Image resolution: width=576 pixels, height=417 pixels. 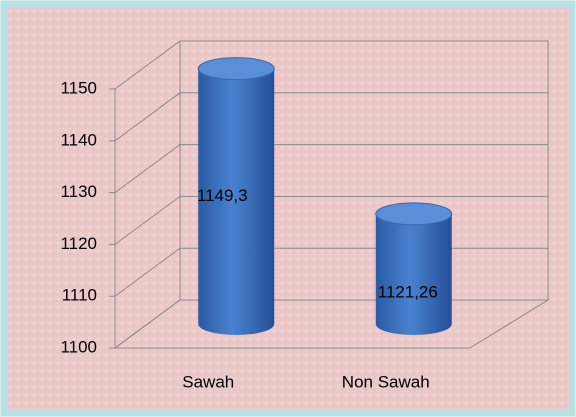 I want to click on y-tick-label: 1100, so click(x=78, y=346).